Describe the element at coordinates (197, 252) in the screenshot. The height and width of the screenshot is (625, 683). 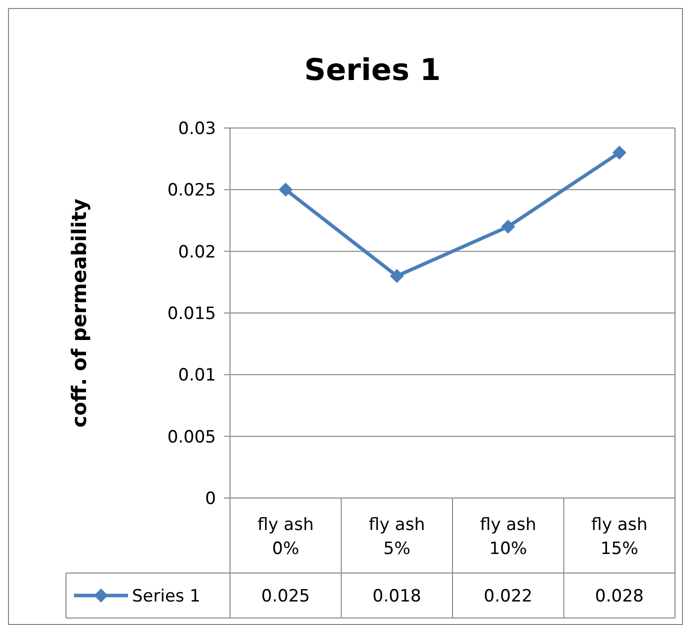
I see `y-tick-label: 0.02` at that location.